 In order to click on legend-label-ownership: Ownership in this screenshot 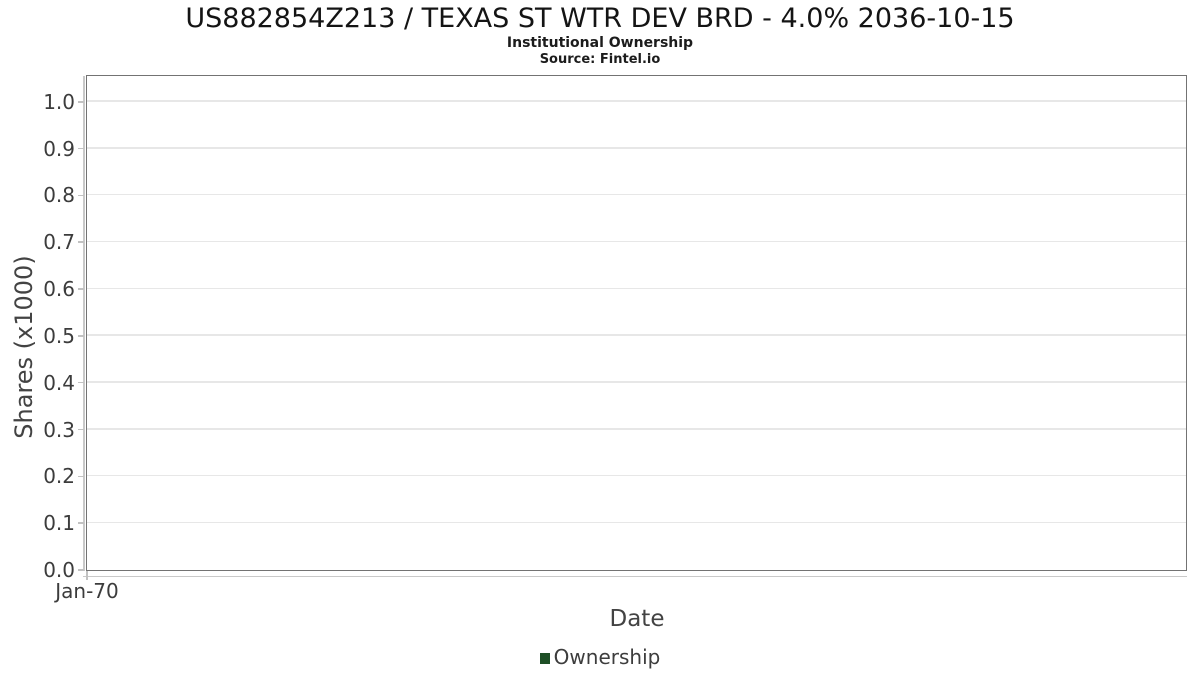, I will do `click(607, 657)`.